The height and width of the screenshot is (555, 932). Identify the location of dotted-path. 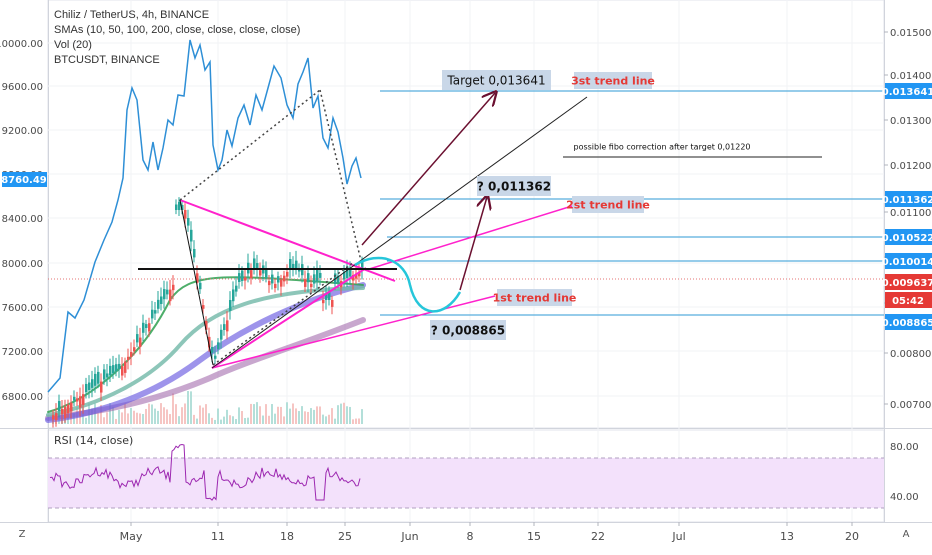
(283, 313).